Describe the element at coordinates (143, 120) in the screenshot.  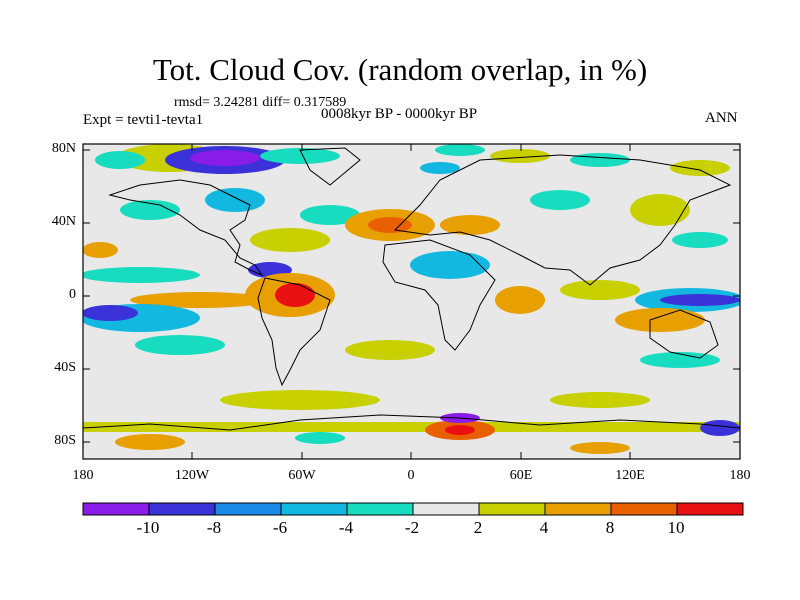
I see `experiment-label: Expt = tevti1-tevta1` at that location.